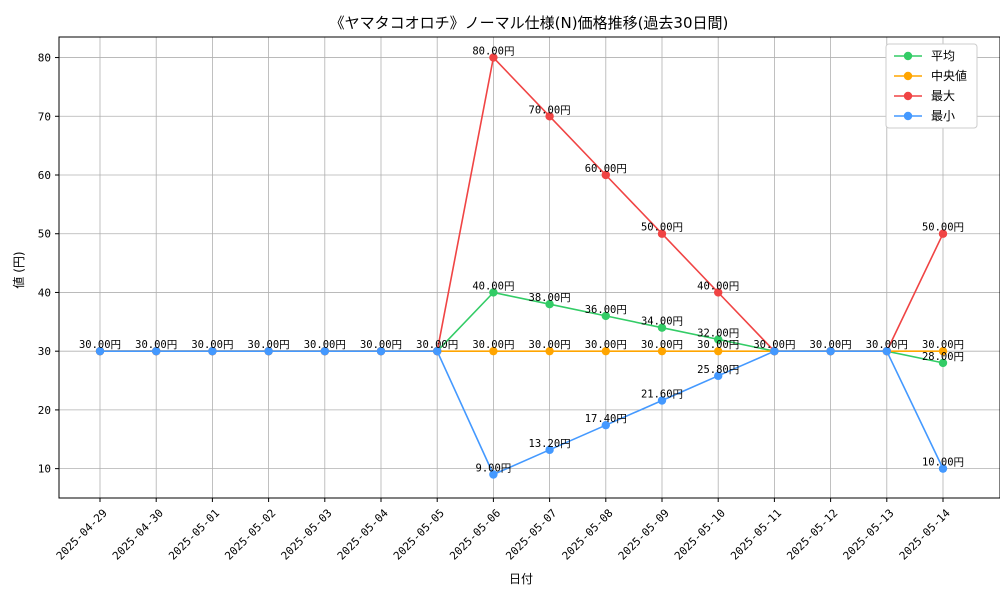  I want to click on y-tick-label: 20, so click(44, 410).